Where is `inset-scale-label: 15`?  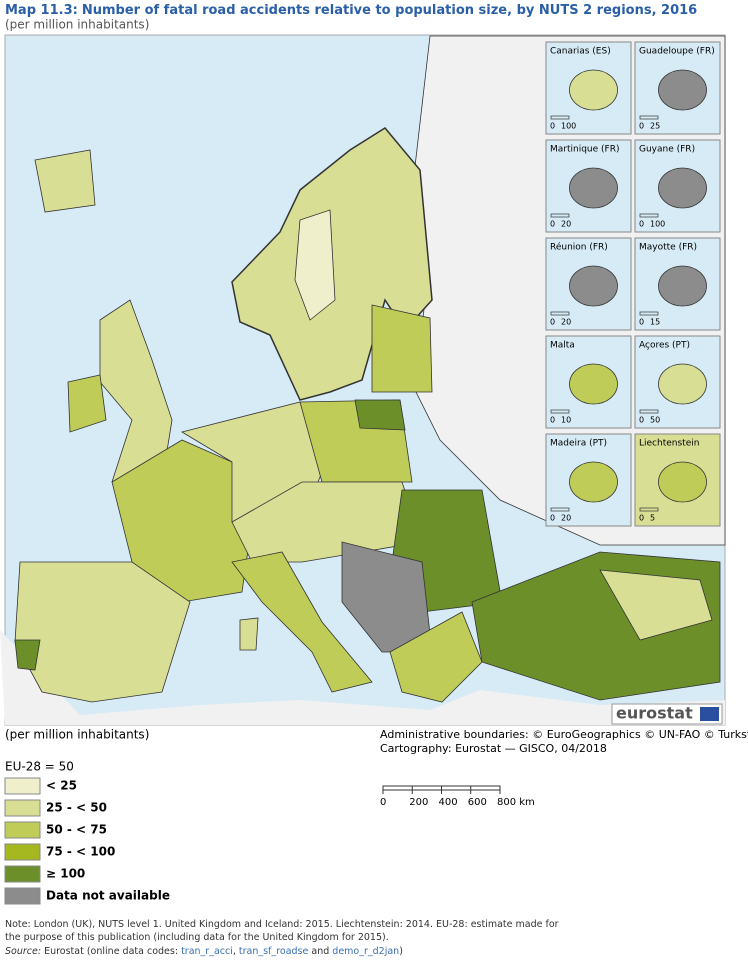
inset-scale-label: 15 is located at coordinates (655, 322).